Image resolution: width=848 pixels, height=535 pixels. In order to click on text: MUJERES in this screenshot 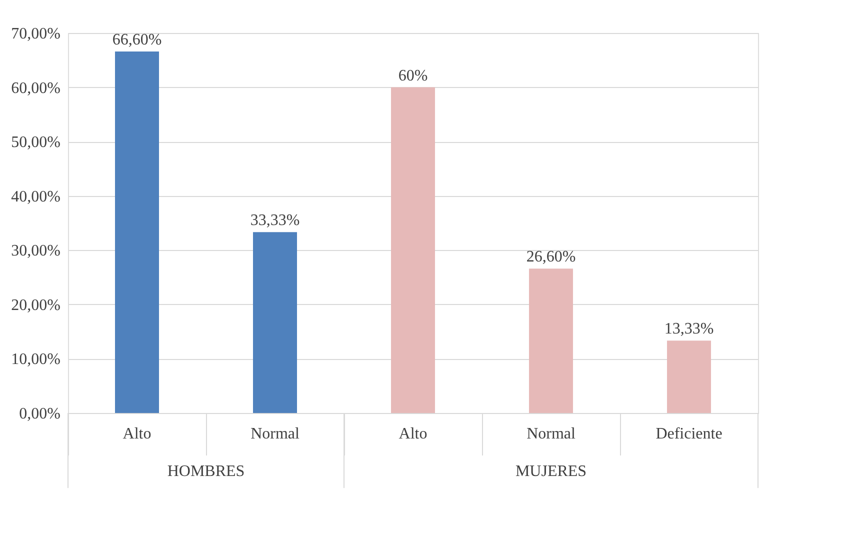, I will do `click(551, 471)`.